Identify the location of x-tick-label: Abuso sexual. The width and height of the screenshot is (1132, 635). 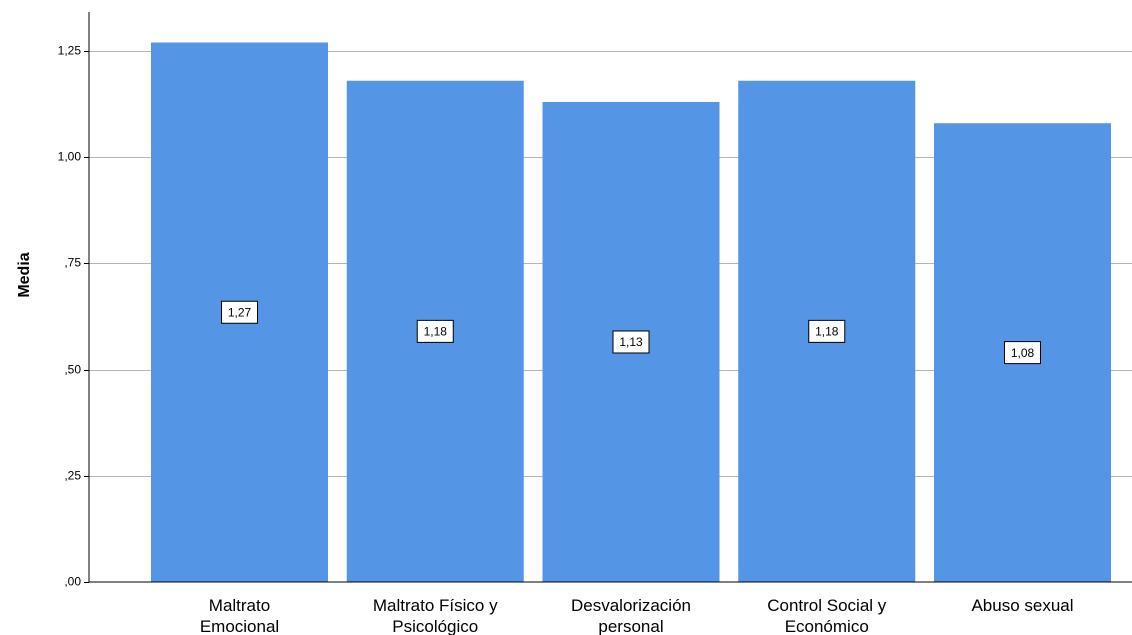
(1022, 605).